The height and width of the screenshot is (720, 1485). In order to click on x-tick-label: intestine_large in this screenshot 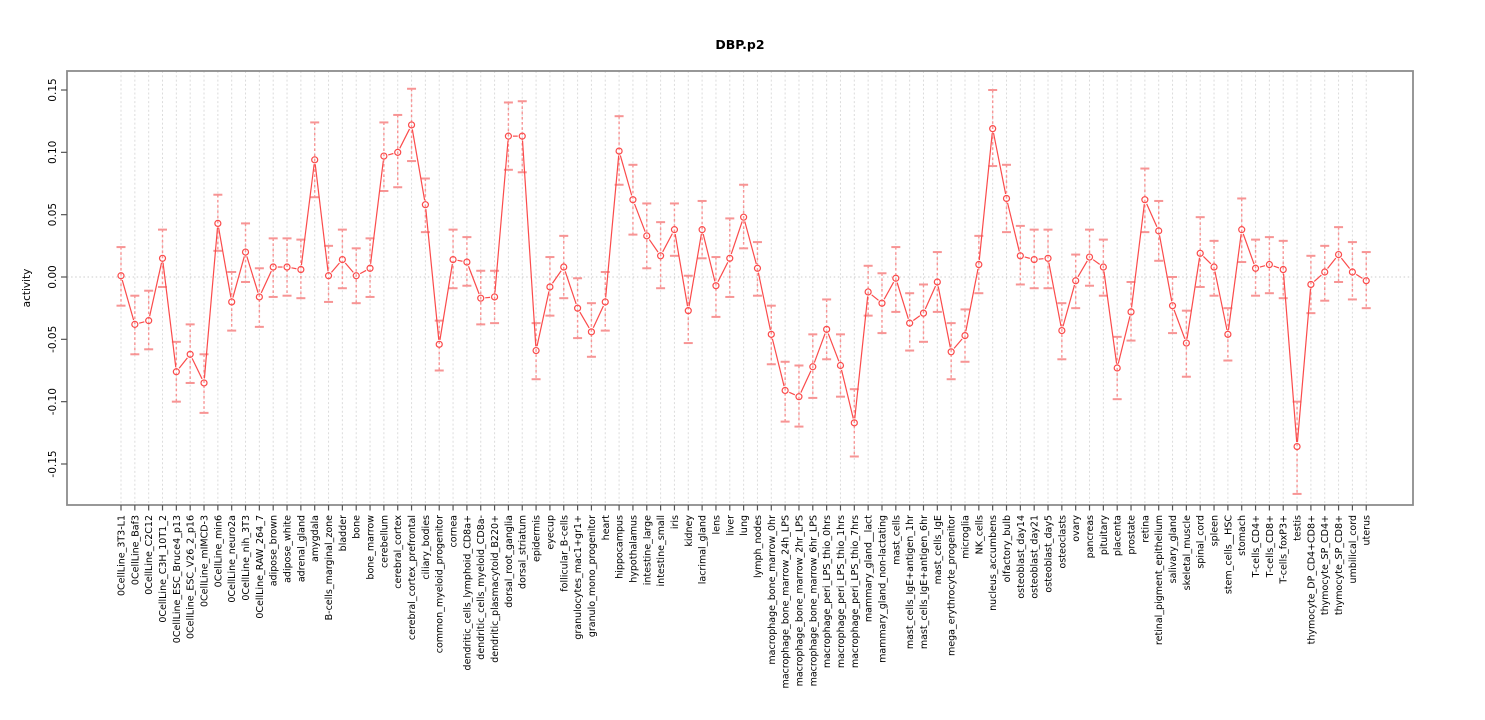, I will do `click(647, 550)`.